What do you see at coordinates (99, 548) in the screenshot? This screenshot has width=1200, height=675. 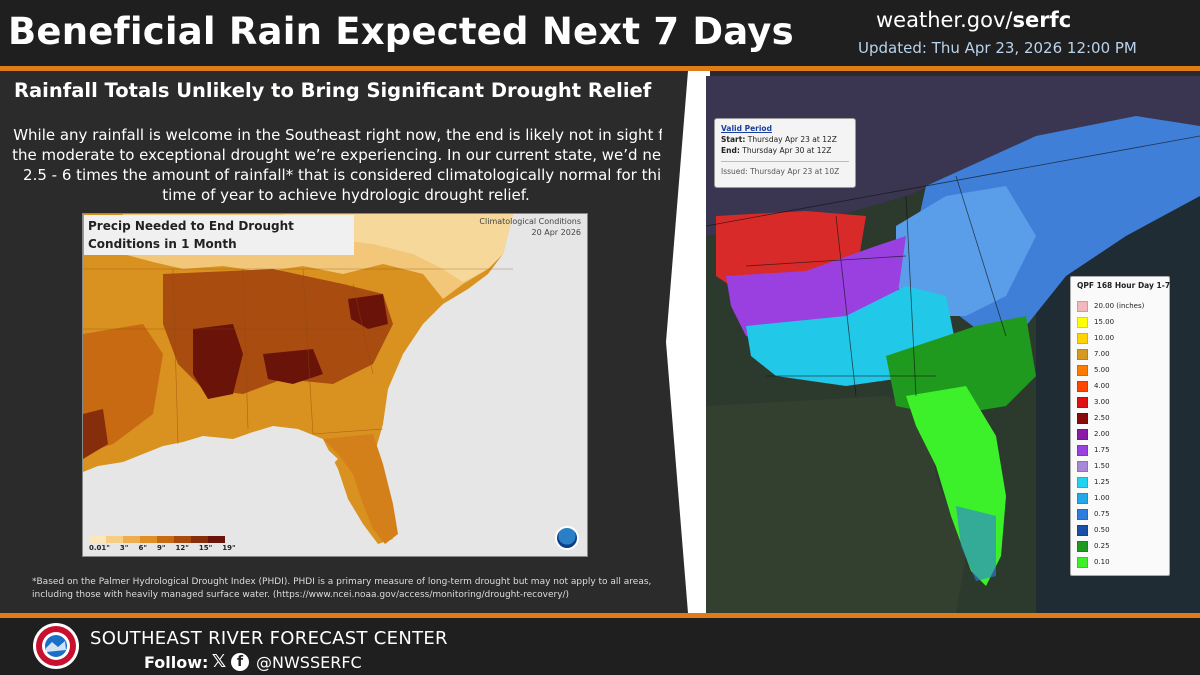 I see `drought-legend-tick: 0.01"` at bounding box center [99, 548].